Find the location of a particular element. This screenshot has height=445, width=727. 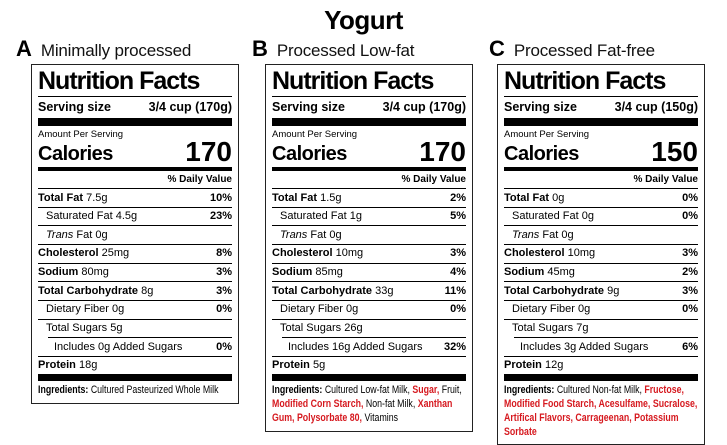

row-total-carbohydrate: Total Carbohydrate 33g 11% is located at coordinates (369, 290).